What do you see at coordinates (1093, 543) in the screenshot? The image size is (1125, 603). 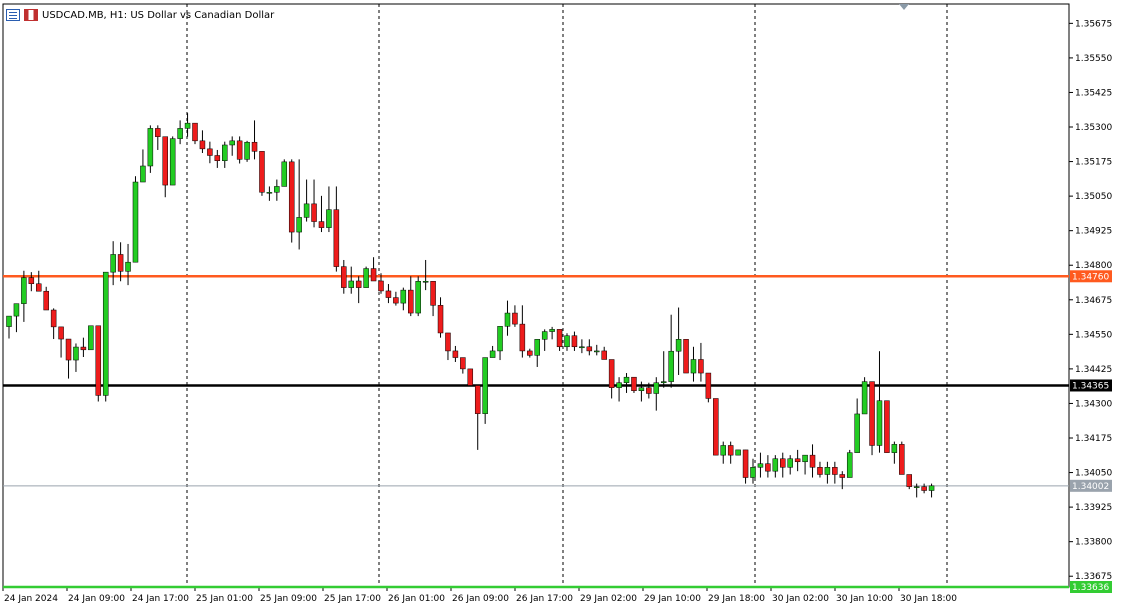 I see `y-tick-label: 1.33800` at bounding box center [1093, 543].